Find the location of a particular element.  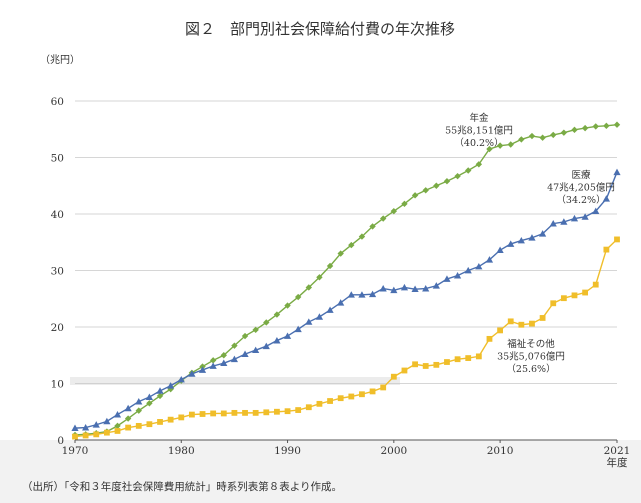

y-tick-label: 60 is located at coordinates (57, 102).